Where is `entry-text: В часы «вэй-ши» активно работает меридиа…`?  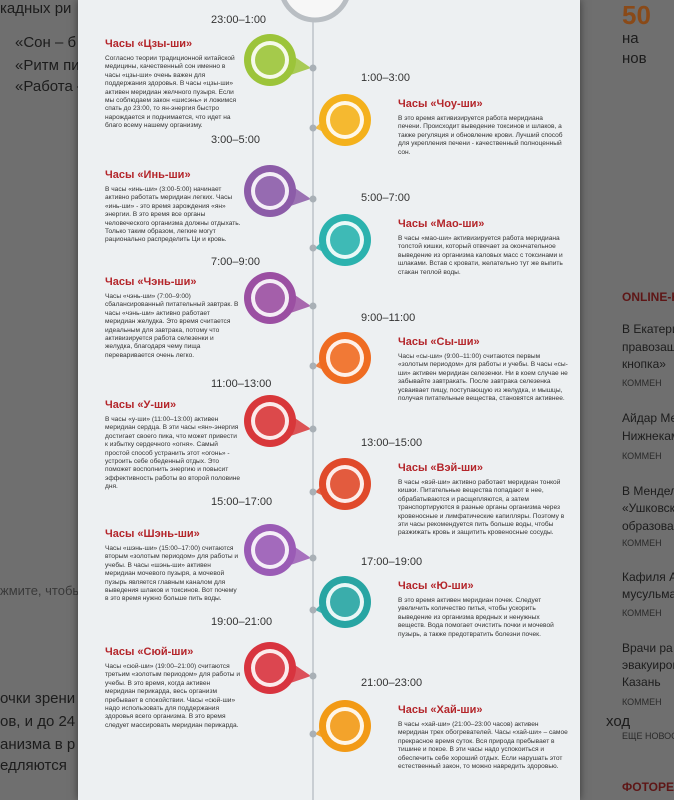
entry-text: В часы «вэй-ши» активно работает меридиа… is located at coordinates (481, 508).